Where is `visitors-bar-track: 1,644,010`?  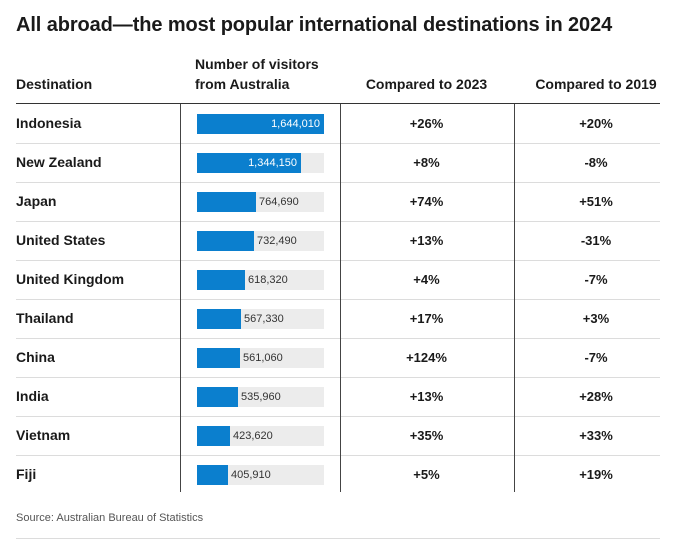 visitors-bar-track: 1,644,010 is located at coordinates (260, 124).